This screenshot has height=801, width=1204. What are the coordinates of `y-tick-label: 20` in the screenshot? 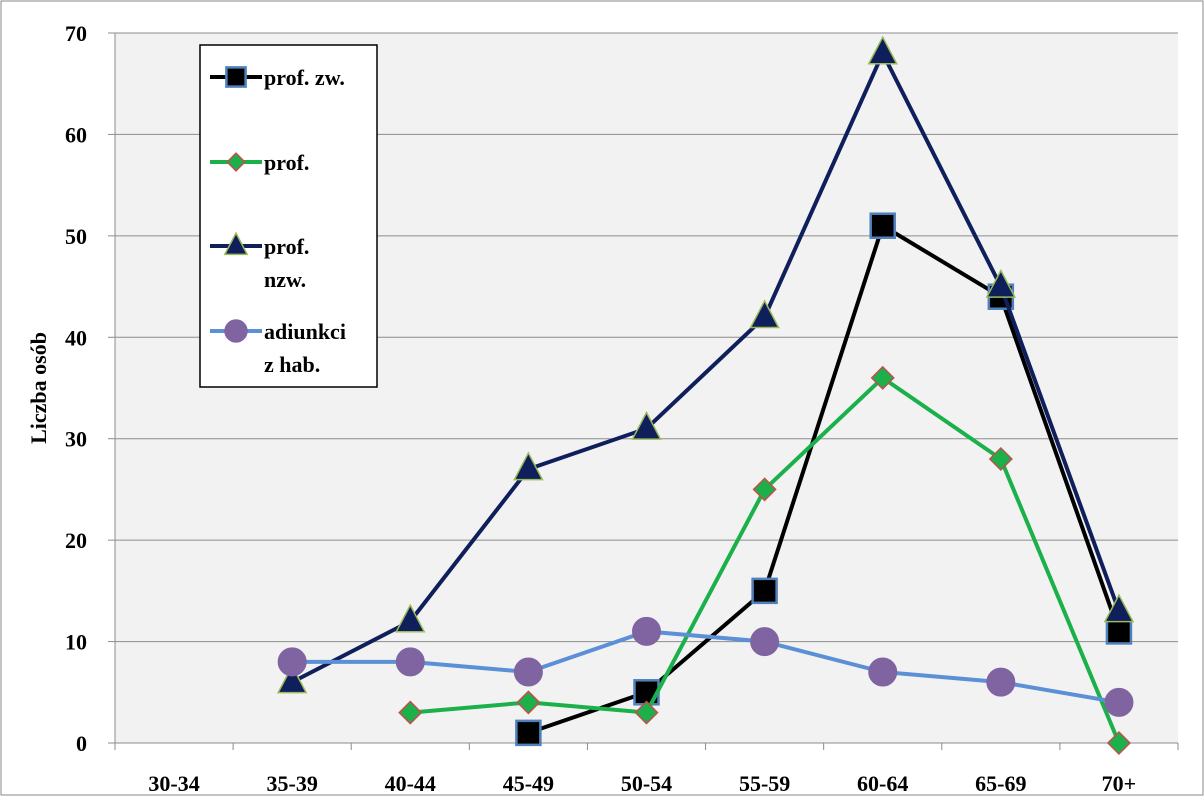 It's located at (76, 540).